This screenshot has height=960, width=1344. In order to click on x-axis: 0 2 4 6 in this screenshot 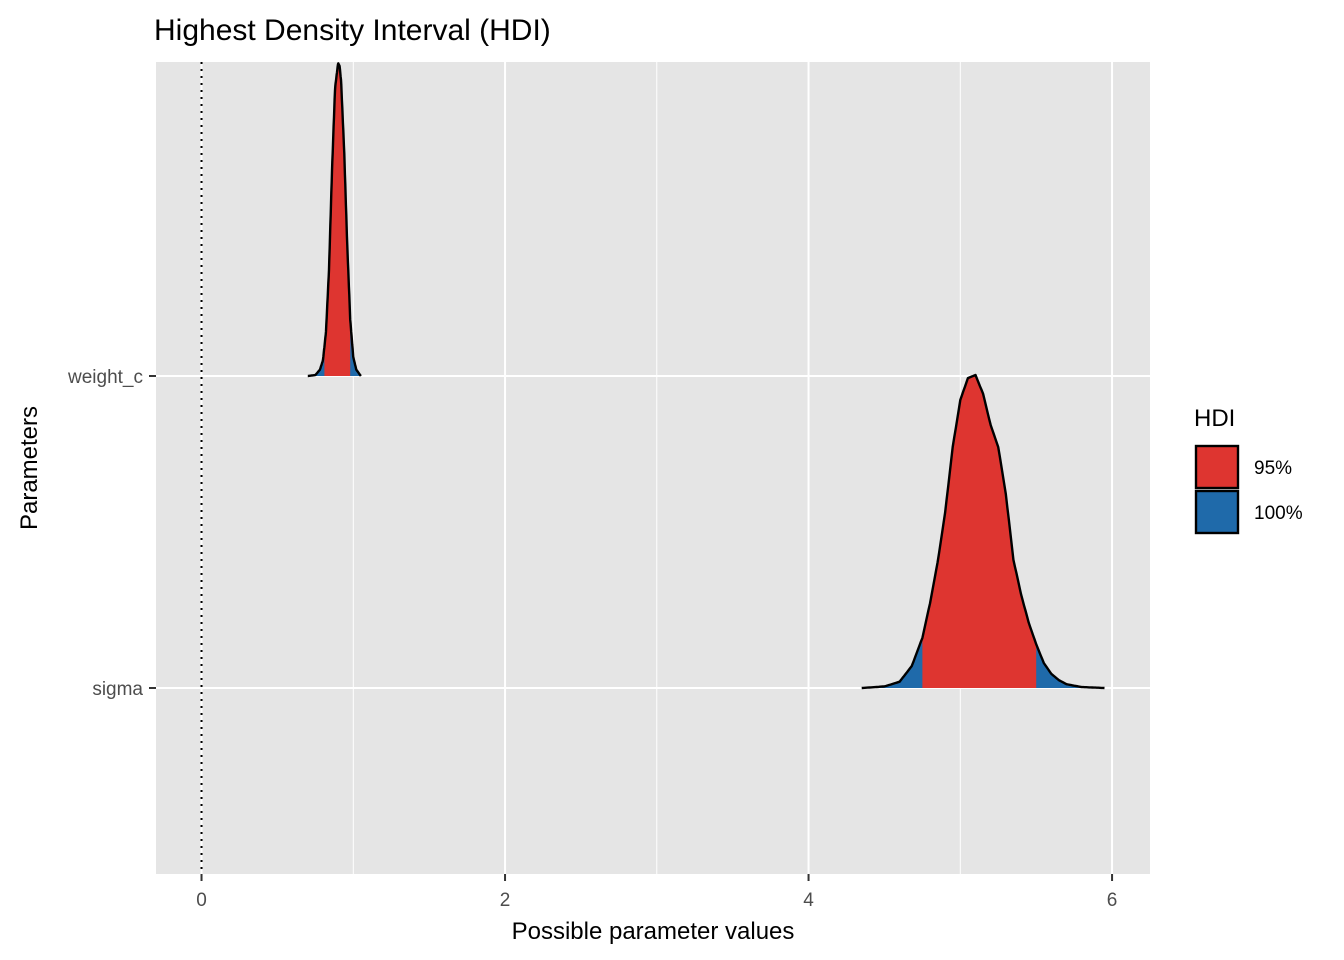, I will do `click(656, 892)`.